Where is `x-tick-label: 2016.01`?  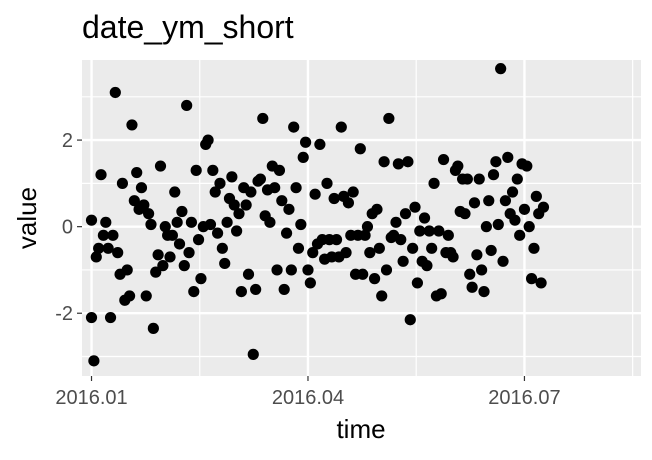
x-tick-label: 2016.01 is located at coordinates (91, 398).